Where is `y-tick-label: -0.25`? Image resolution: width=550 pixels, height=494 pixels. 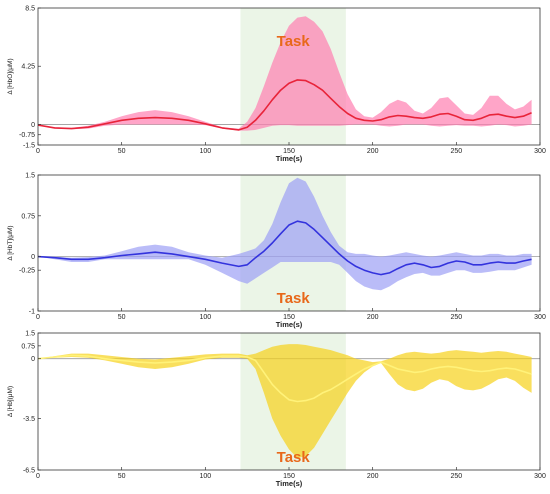
y-tick-label: -0.25 is located at coordinates (27, 271).